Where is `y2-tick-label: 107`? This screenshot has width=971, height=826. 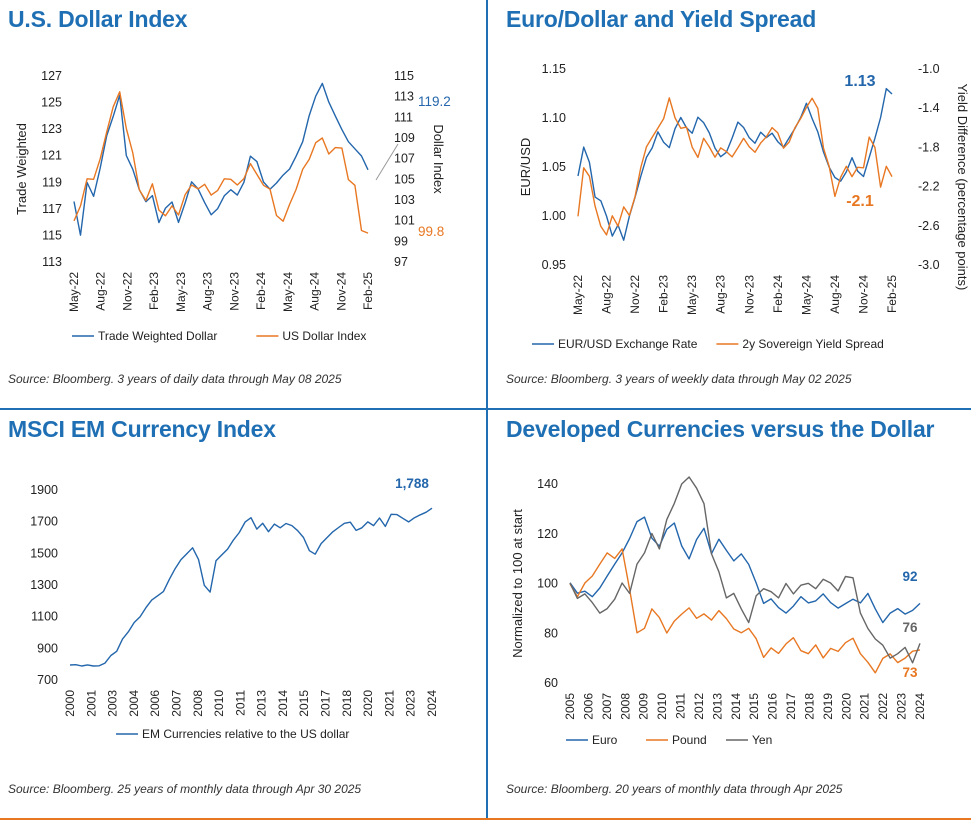
y2-tick-label: 107 is located at coordinates (404, 159).